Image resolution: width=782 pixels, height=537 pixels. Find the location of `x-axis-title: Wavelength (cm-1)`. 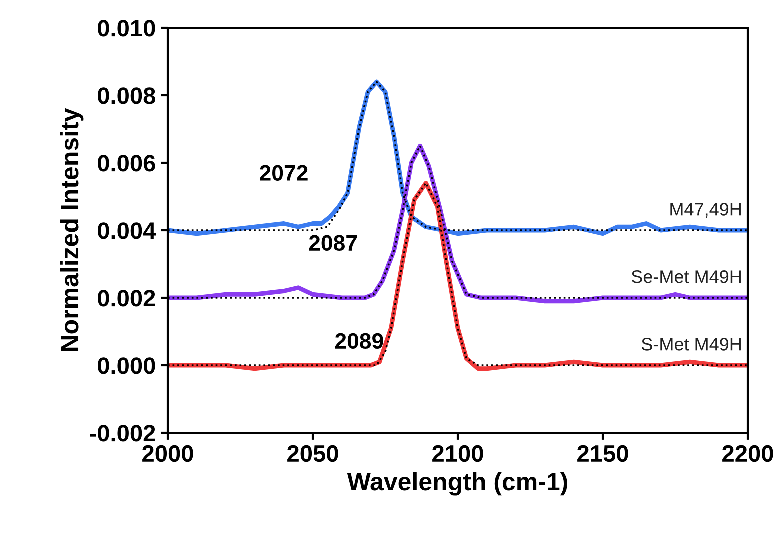

x-axis-title: Wavelength (cm-1) is located at coordinates (457, 484).